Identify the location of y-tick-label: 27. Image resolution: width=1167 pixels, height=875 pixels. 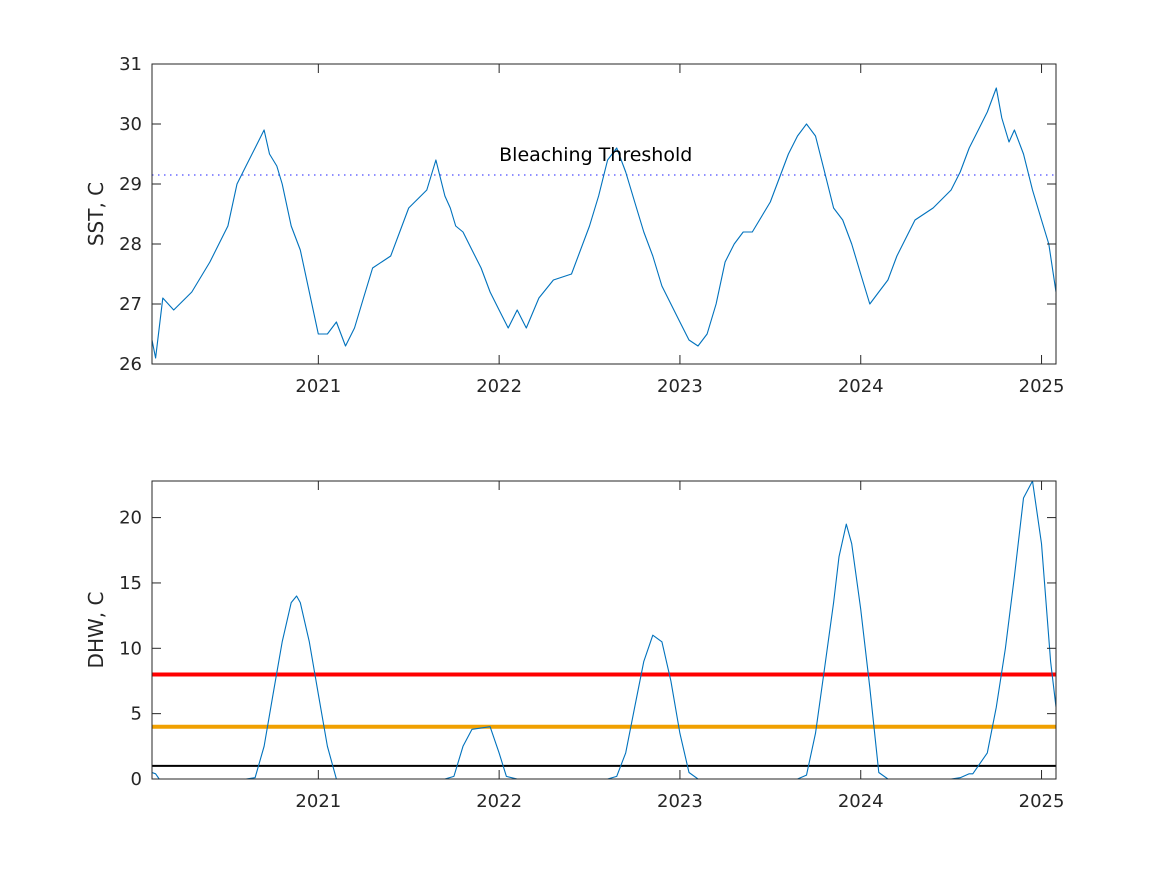
(130, 304).